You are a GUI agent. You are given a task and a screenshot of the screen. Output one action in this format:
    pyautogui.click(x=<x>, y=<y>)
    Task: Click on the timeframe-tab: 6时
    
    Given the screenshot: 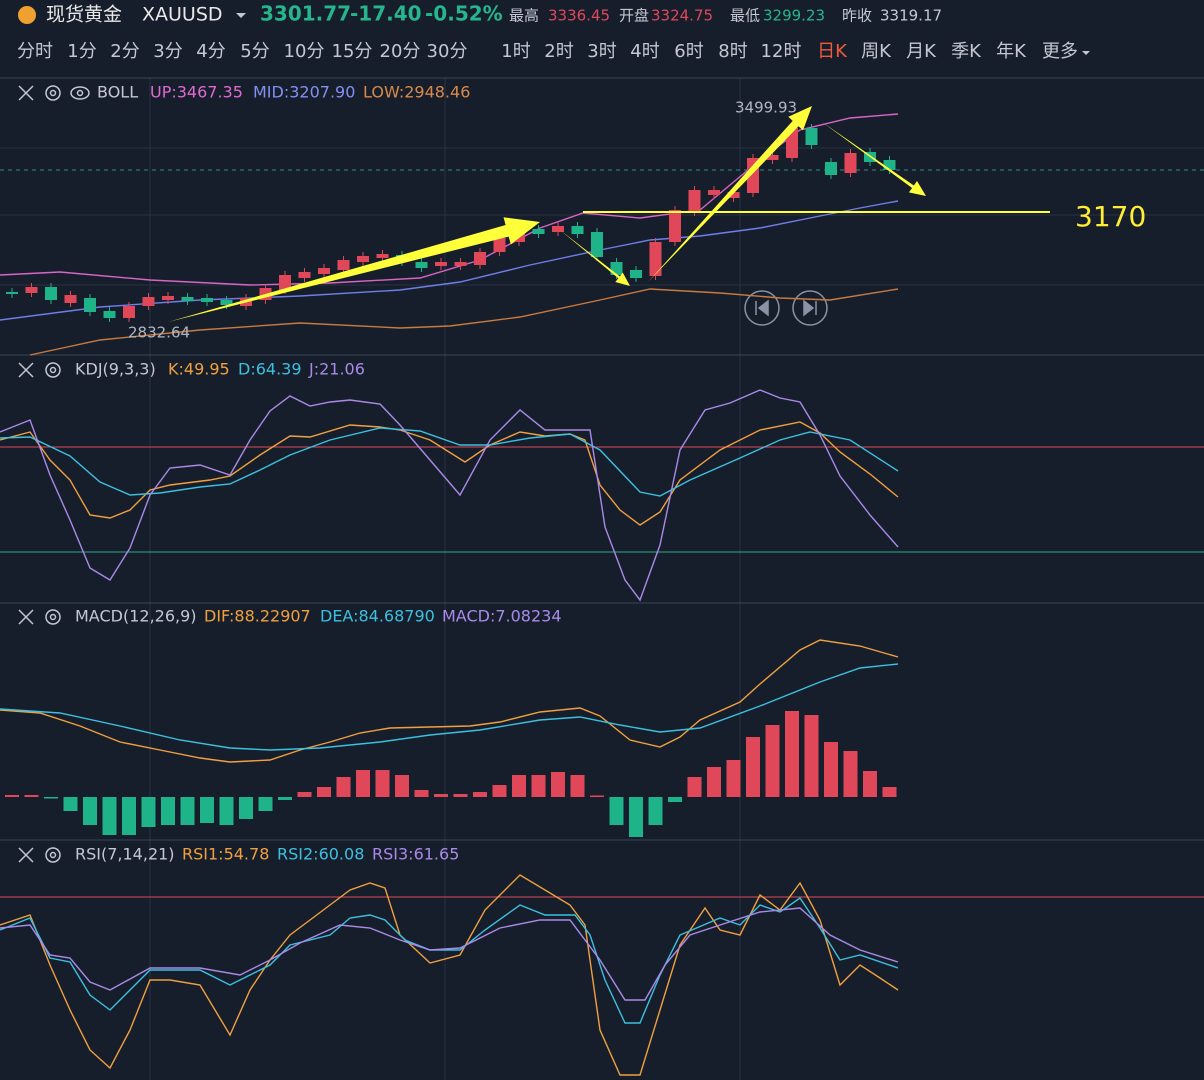 What is the action you would take?
    pyautogui.click(x=688, y=51)
    